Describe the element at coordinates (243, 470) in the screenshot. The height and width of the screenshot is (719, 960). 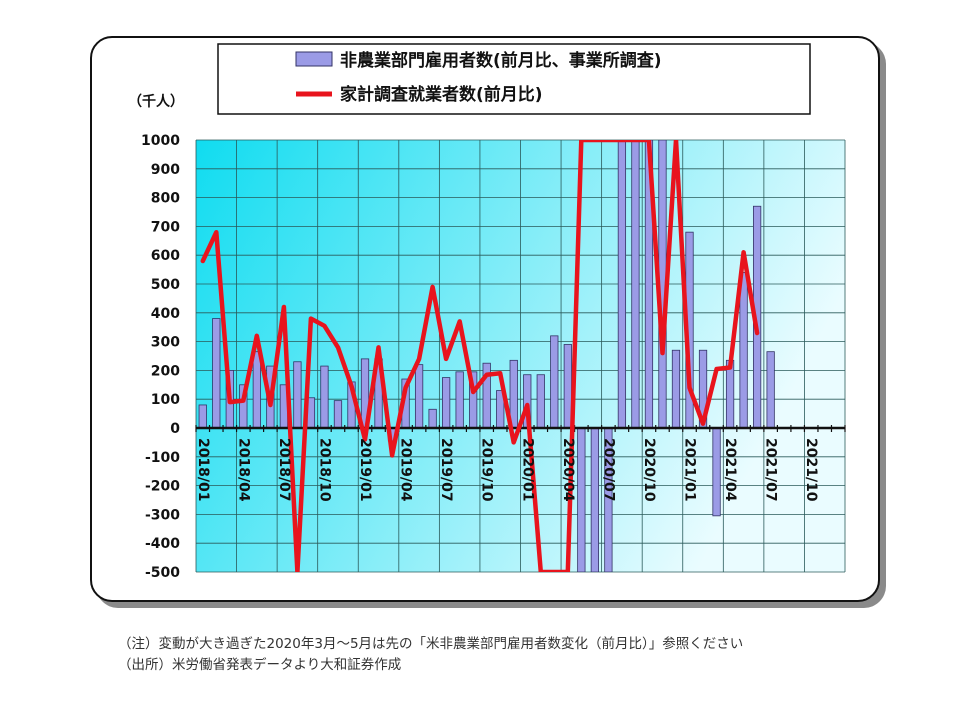
I see `x-tick-label: 2018/04` at that location.